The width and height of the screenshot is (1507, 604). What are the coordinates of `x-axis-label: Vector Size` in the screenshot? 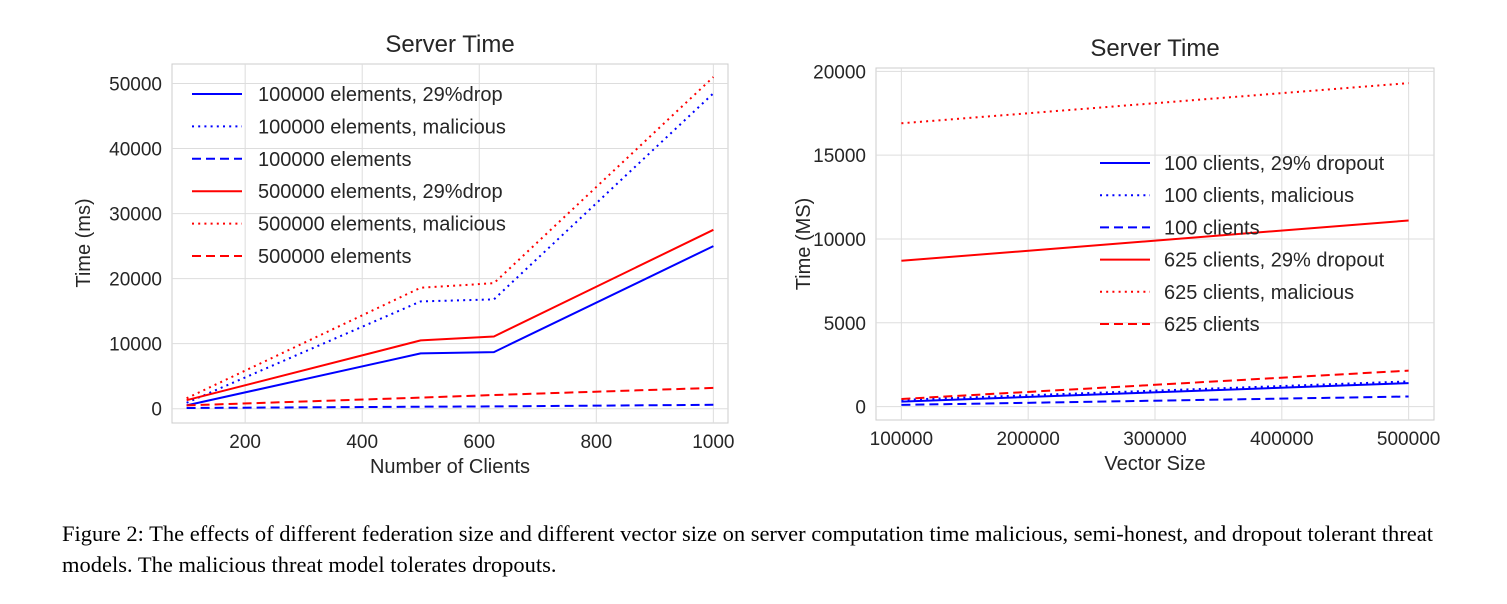 It's located at (1154, 464).